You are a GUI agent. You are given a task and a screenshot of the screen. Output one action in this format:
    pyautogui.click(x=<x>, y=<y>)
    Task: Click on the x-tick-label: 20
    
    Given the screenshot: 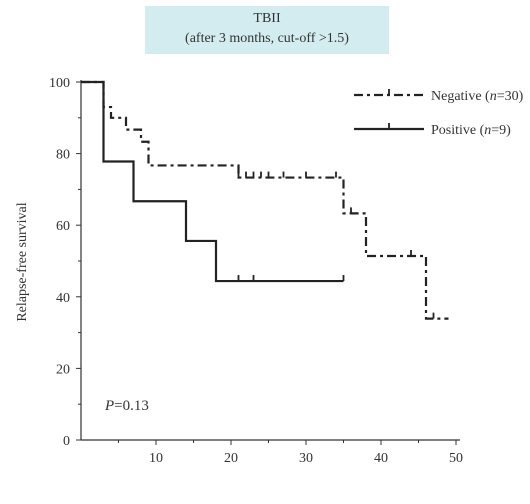 What is the action you would take?
    pyautogui.click(x=231, y=458)
    